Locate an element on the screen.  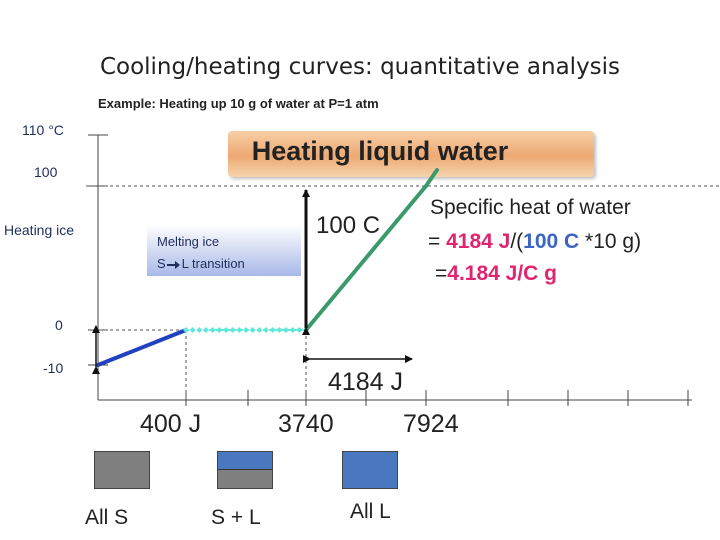
solid-liquid-state-box is located at coordinates (245, 470).